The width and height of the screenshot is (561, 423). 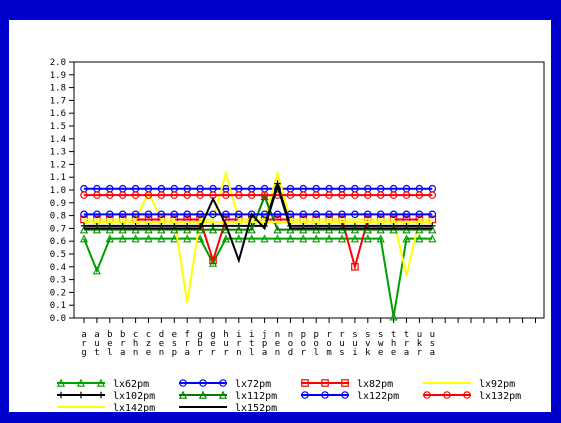 What do you see at coordinates (227, 396) in the screenshot?
I see `legend-item: lx112pm` at bounding box center [227, 396].